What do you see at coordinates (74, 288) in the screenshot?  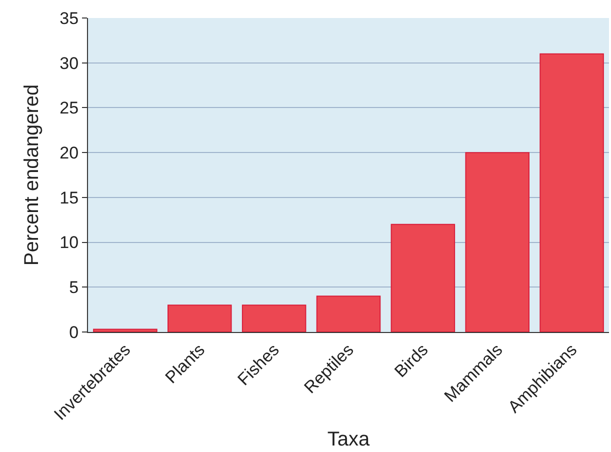 I see `y-tick-label: 5` at bounding box center [74, 288].